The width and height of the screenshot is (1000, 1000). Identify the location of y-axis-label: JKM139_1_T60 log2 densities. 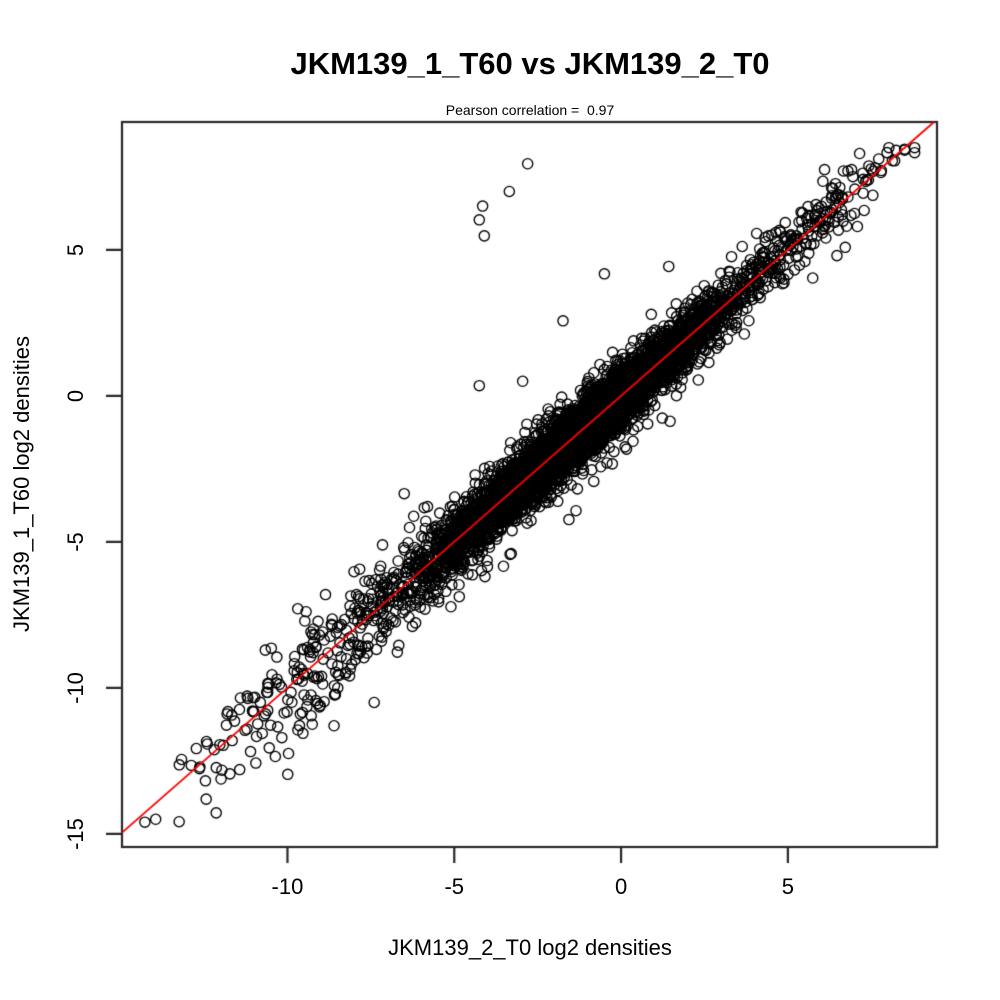
(21, 484).